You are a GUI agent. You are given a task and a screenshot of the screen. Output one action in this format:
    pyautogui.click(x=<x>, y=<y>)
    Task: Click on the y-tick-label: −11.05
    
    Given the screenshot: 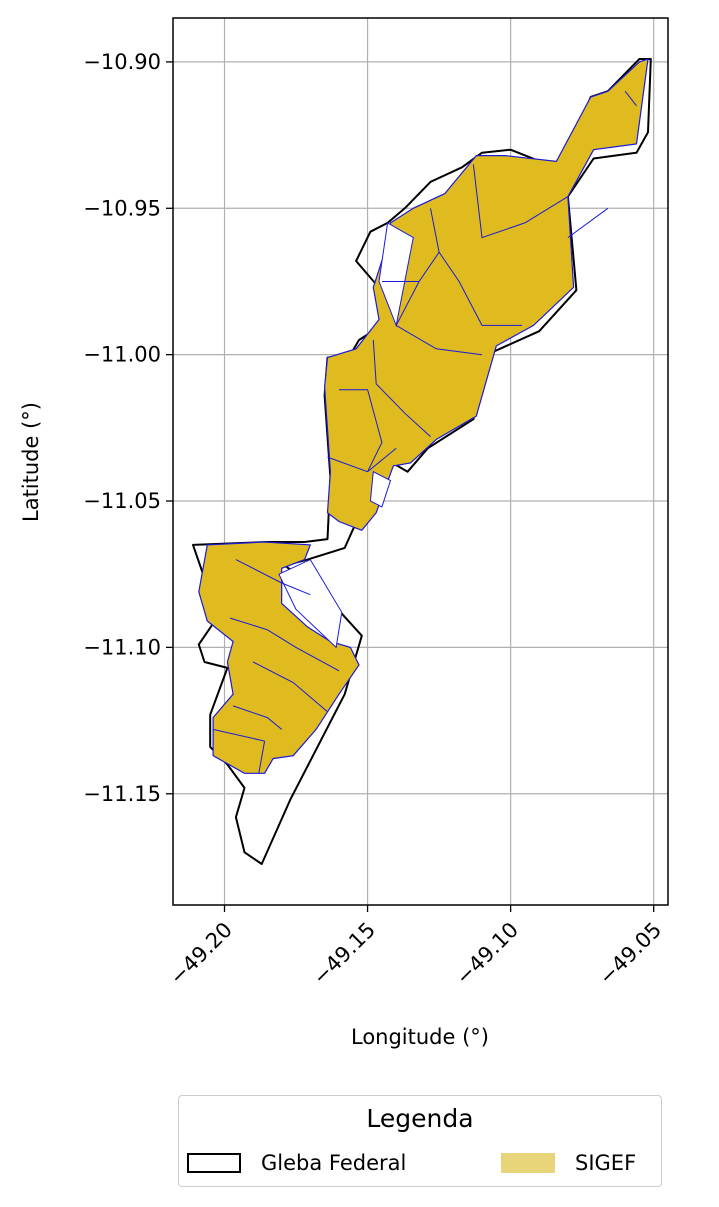 What is the action you would take?
    pyautogui.click(x=122, y=501)
    